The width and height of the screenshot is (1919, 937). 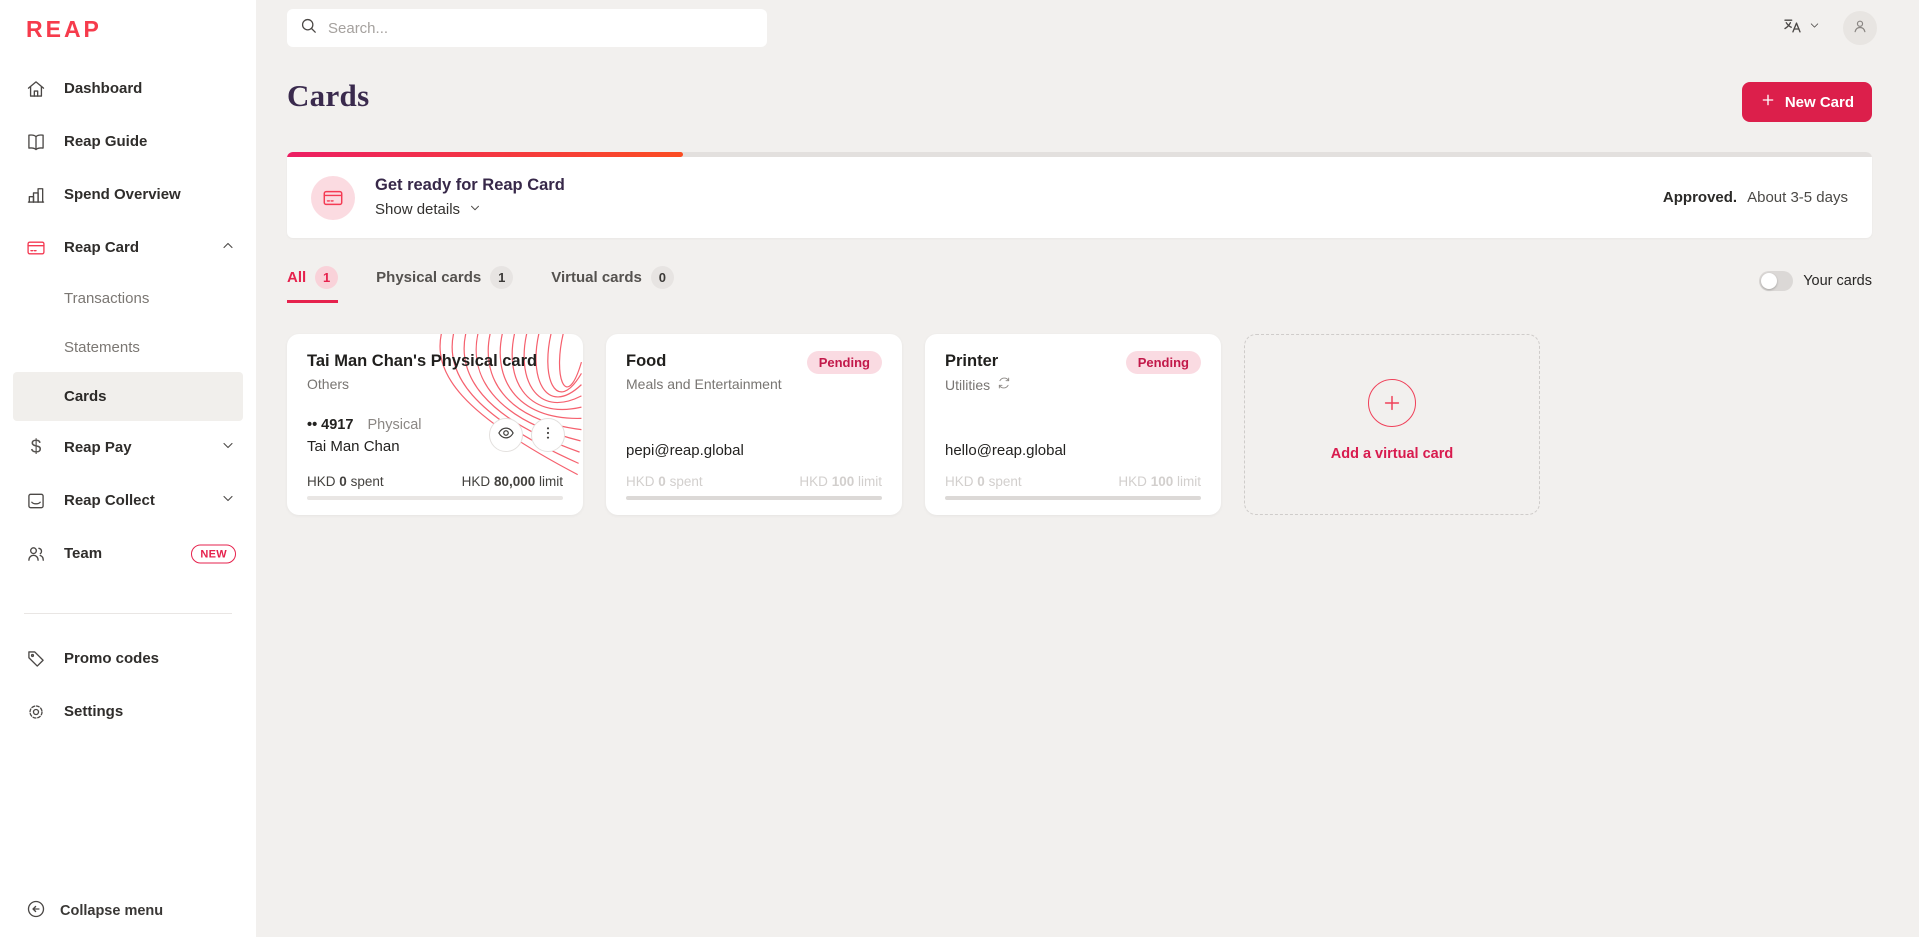 What do you see at coordinates (128, 396) in the screenshot?
I see `sidebar-item-cards: Cards` at bounding box center [128, 396].